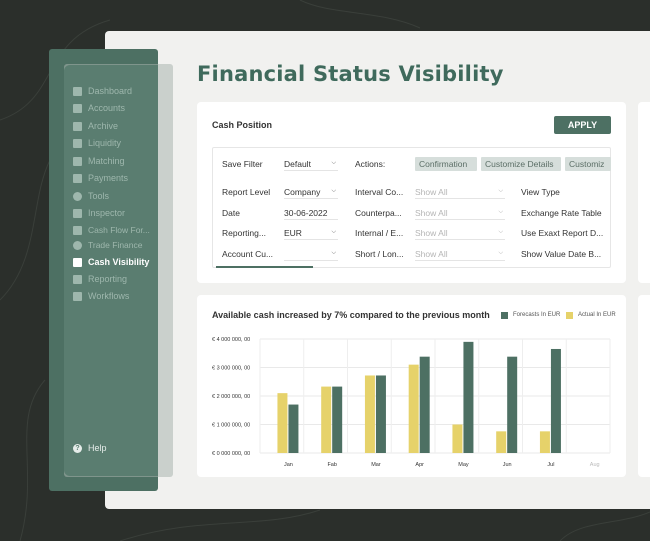 The width and height of the screenshot is (650, 541). I want to click on x-tick-label: Fab, so click(331, 465).